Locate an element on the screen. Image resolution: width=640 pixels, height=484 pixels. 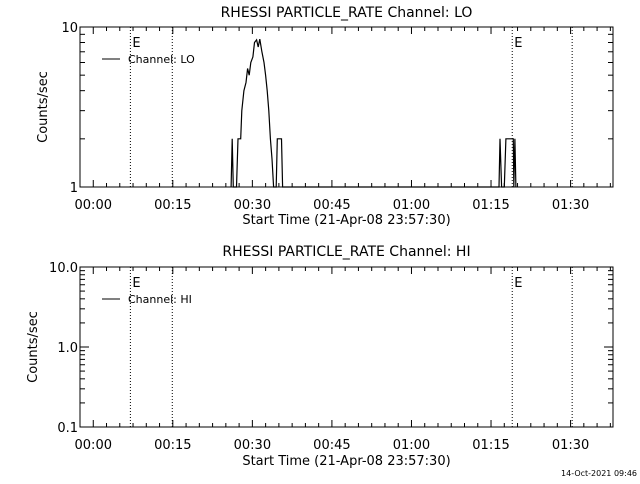
y-tick-label: 10.0 is located at coordinates (63, 268).